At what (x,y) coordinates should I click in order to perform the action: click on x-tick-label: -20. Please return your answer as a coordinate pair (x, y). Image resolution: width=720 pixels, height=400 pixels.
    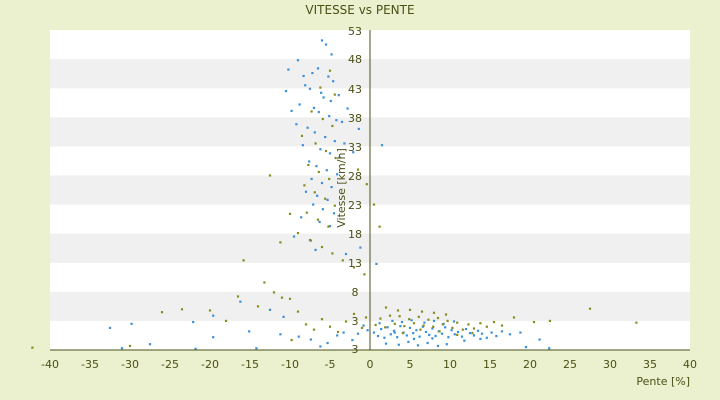
    Looking at the image, I should click on (210, 364).